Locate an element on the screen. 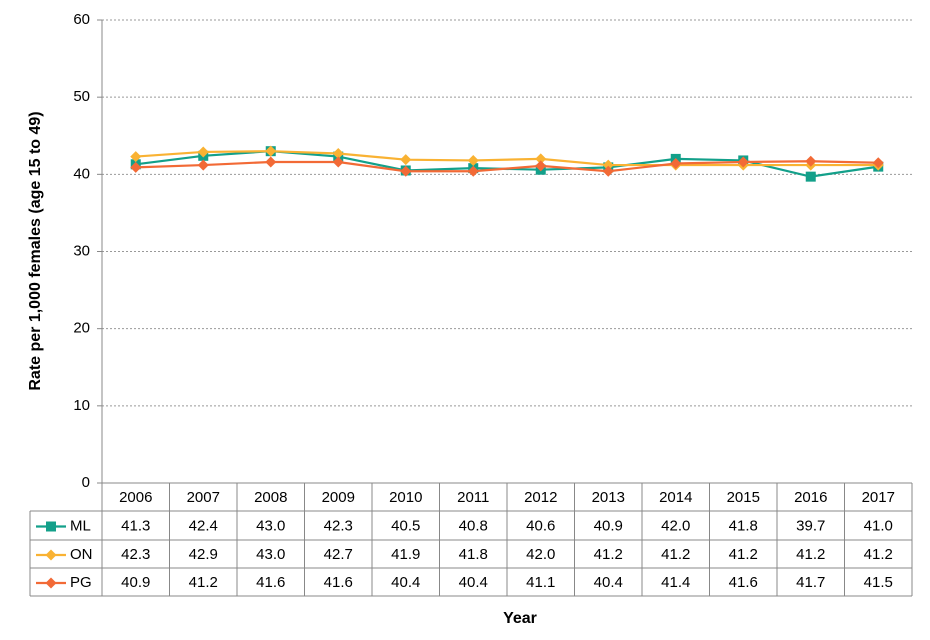 This screenshot has width=930, height=640. table-value: 41.0 is located at coordinates (878, 525).